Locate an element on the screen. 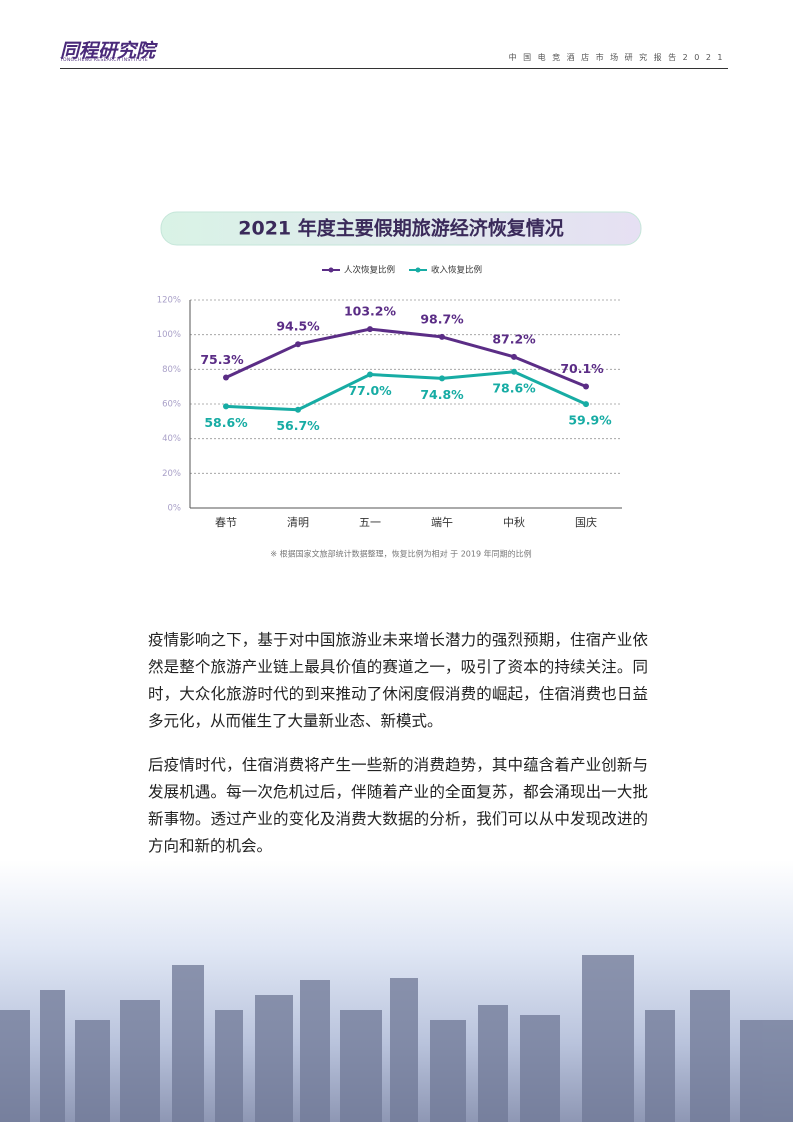  title-pill is located at coordinates (401, 228).